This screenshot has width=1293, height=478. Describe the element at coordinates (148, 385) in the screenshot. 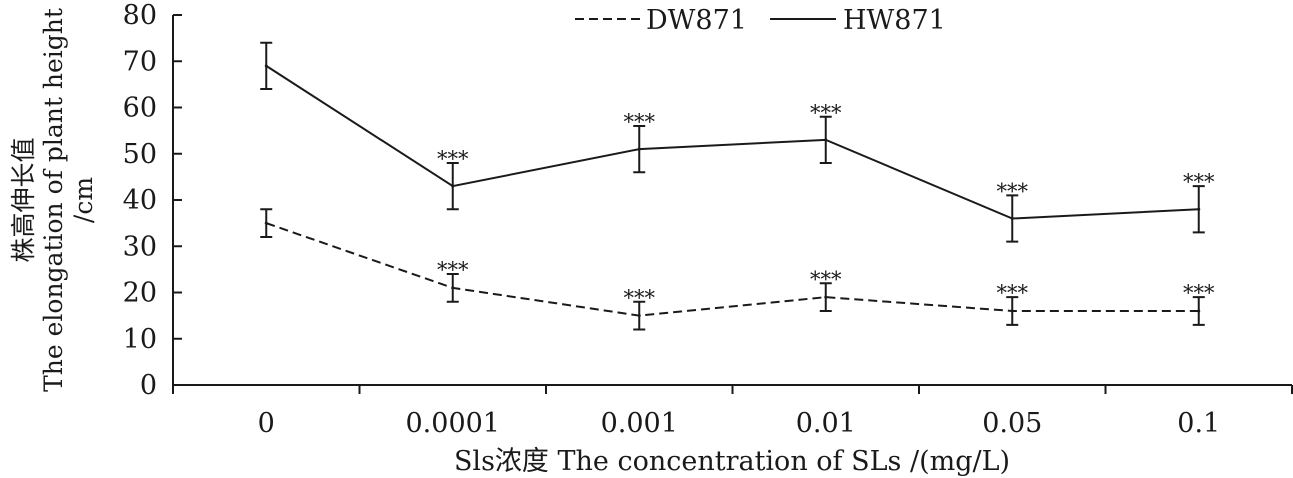

I see `y-tick-label-0: 0` at that location.